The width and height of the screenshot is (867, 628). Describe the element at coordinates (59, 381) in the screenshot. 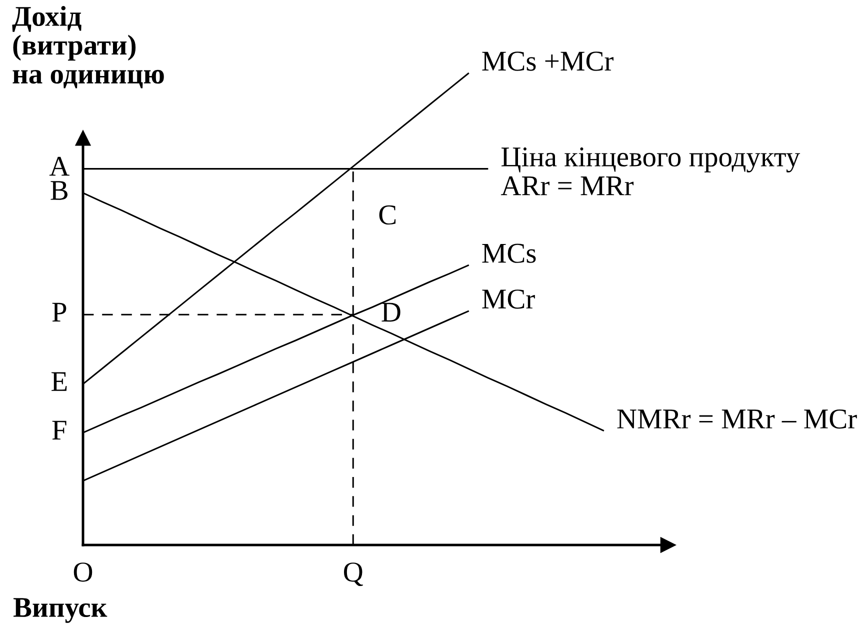

I see `annotation: E` at that location.